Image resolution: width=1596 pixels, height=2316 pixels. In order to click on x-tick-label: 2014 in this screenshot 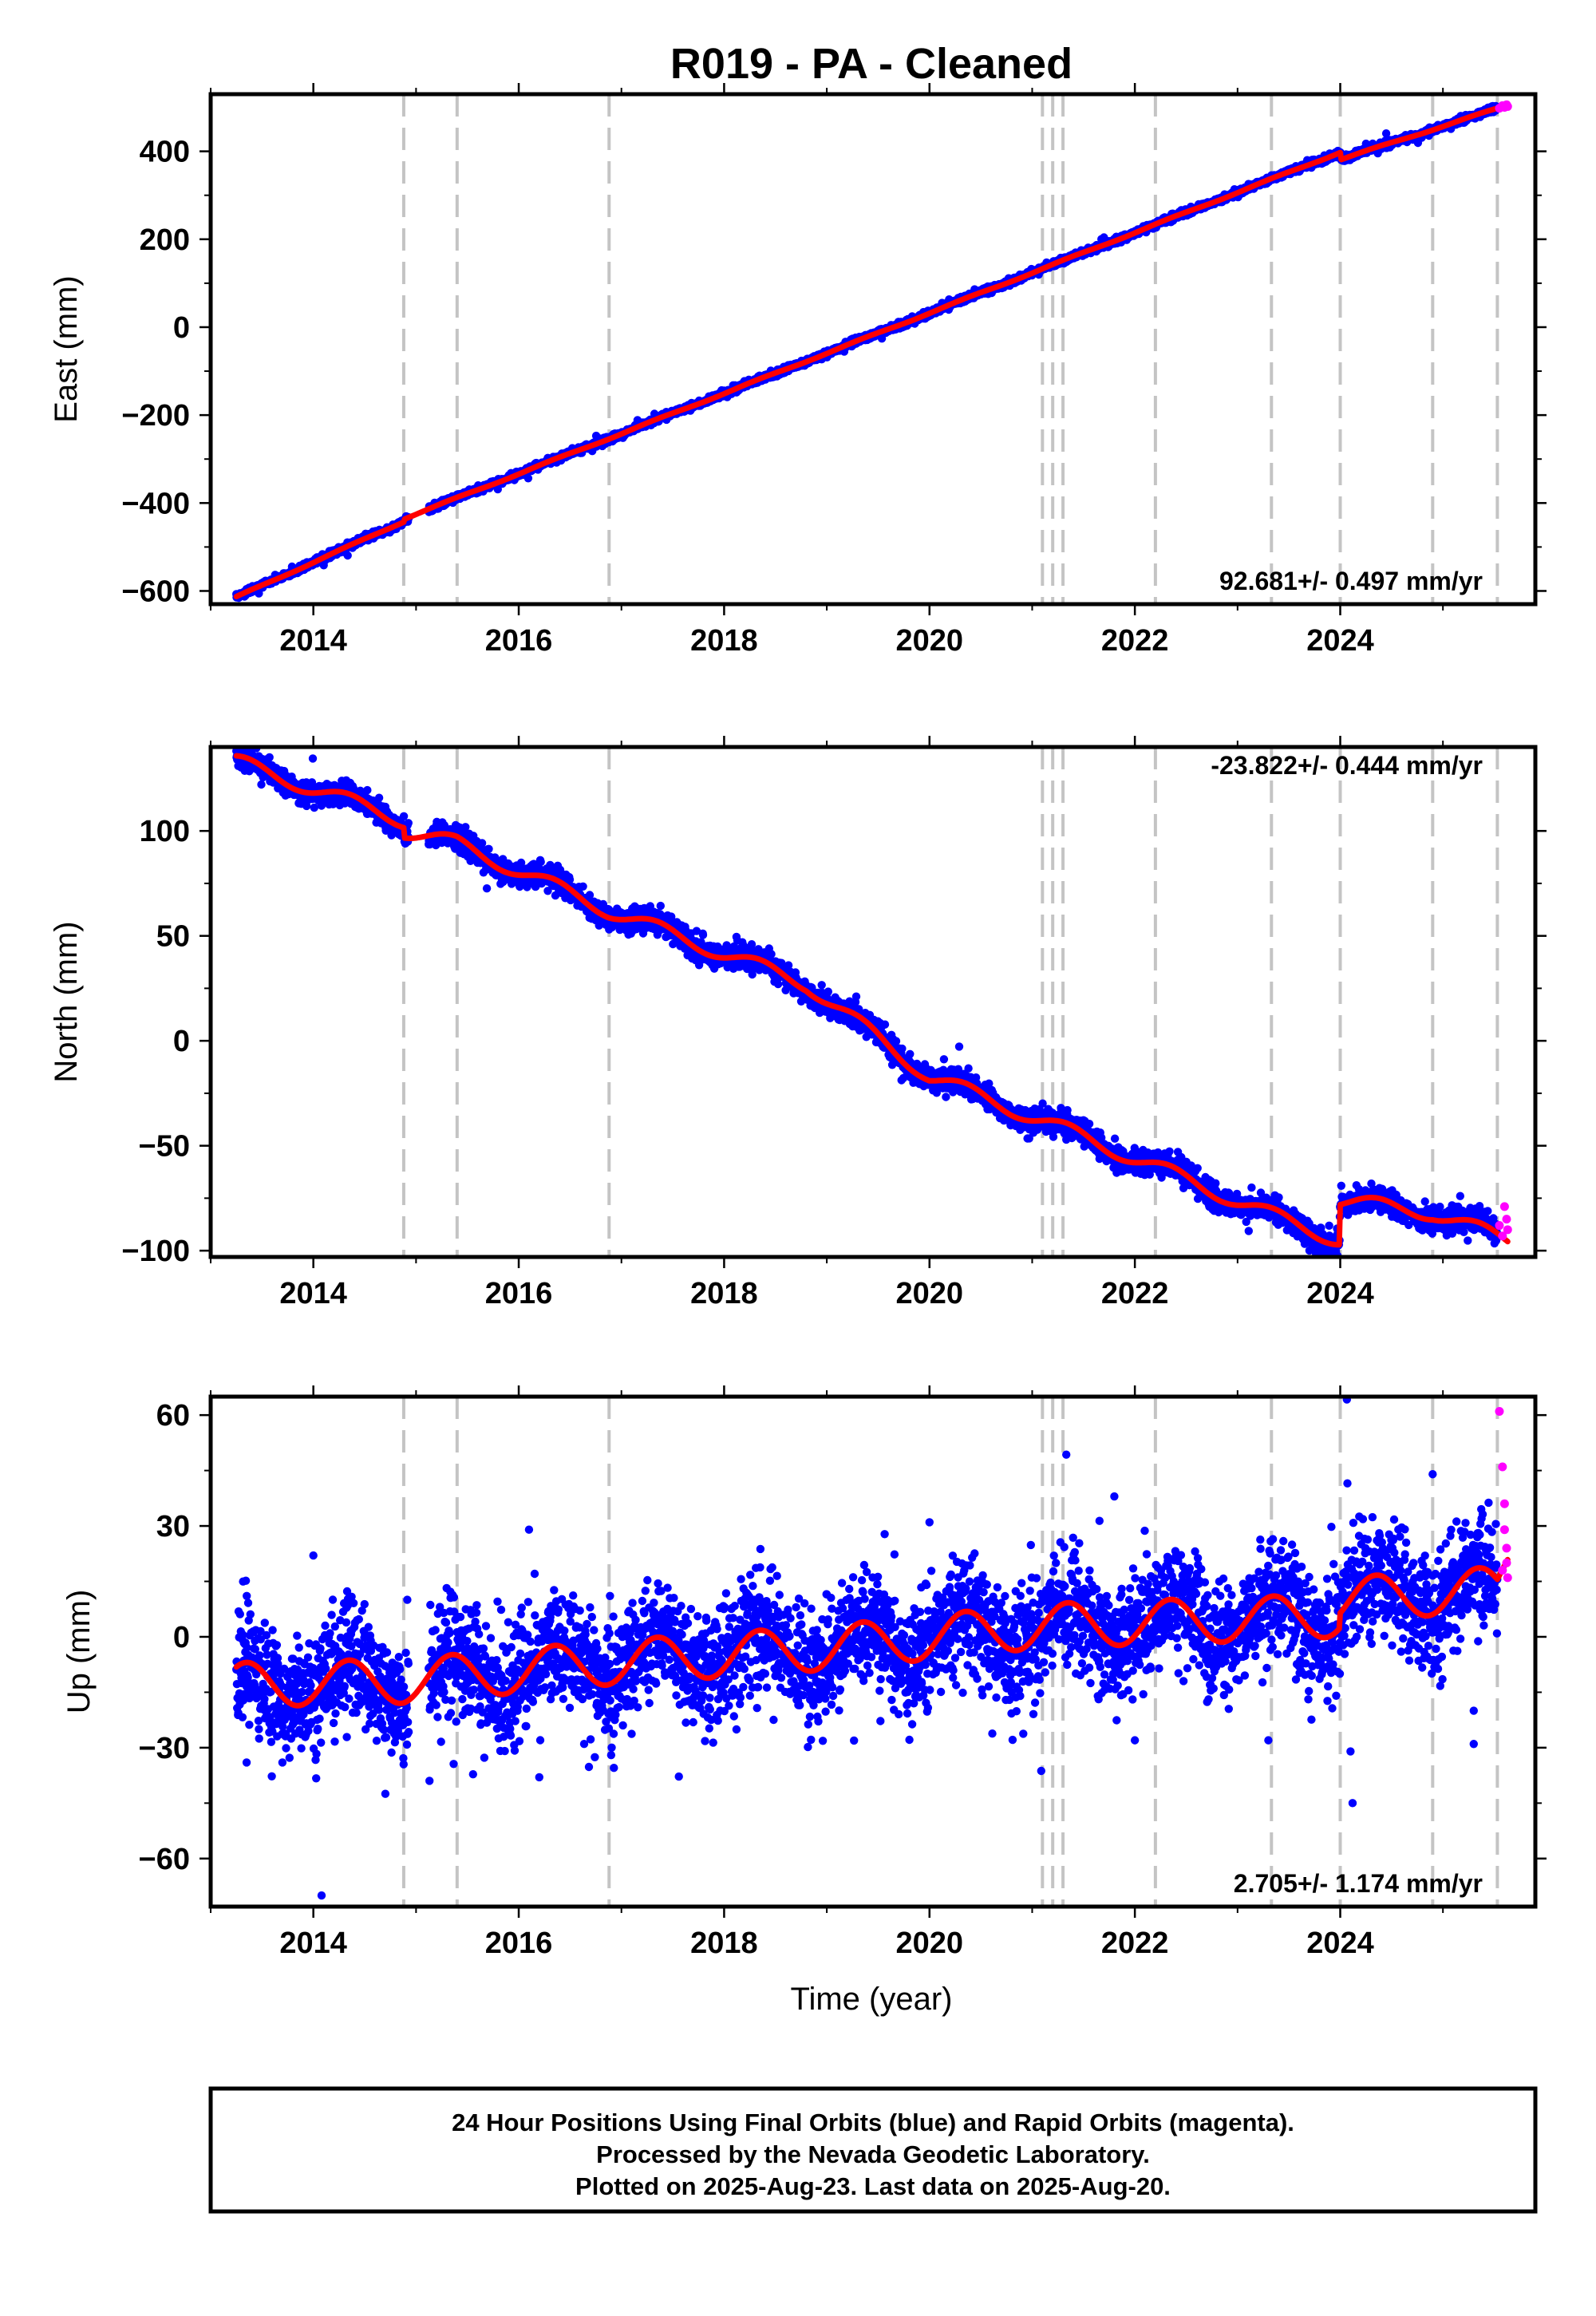, I will do `click(313, 641)`.